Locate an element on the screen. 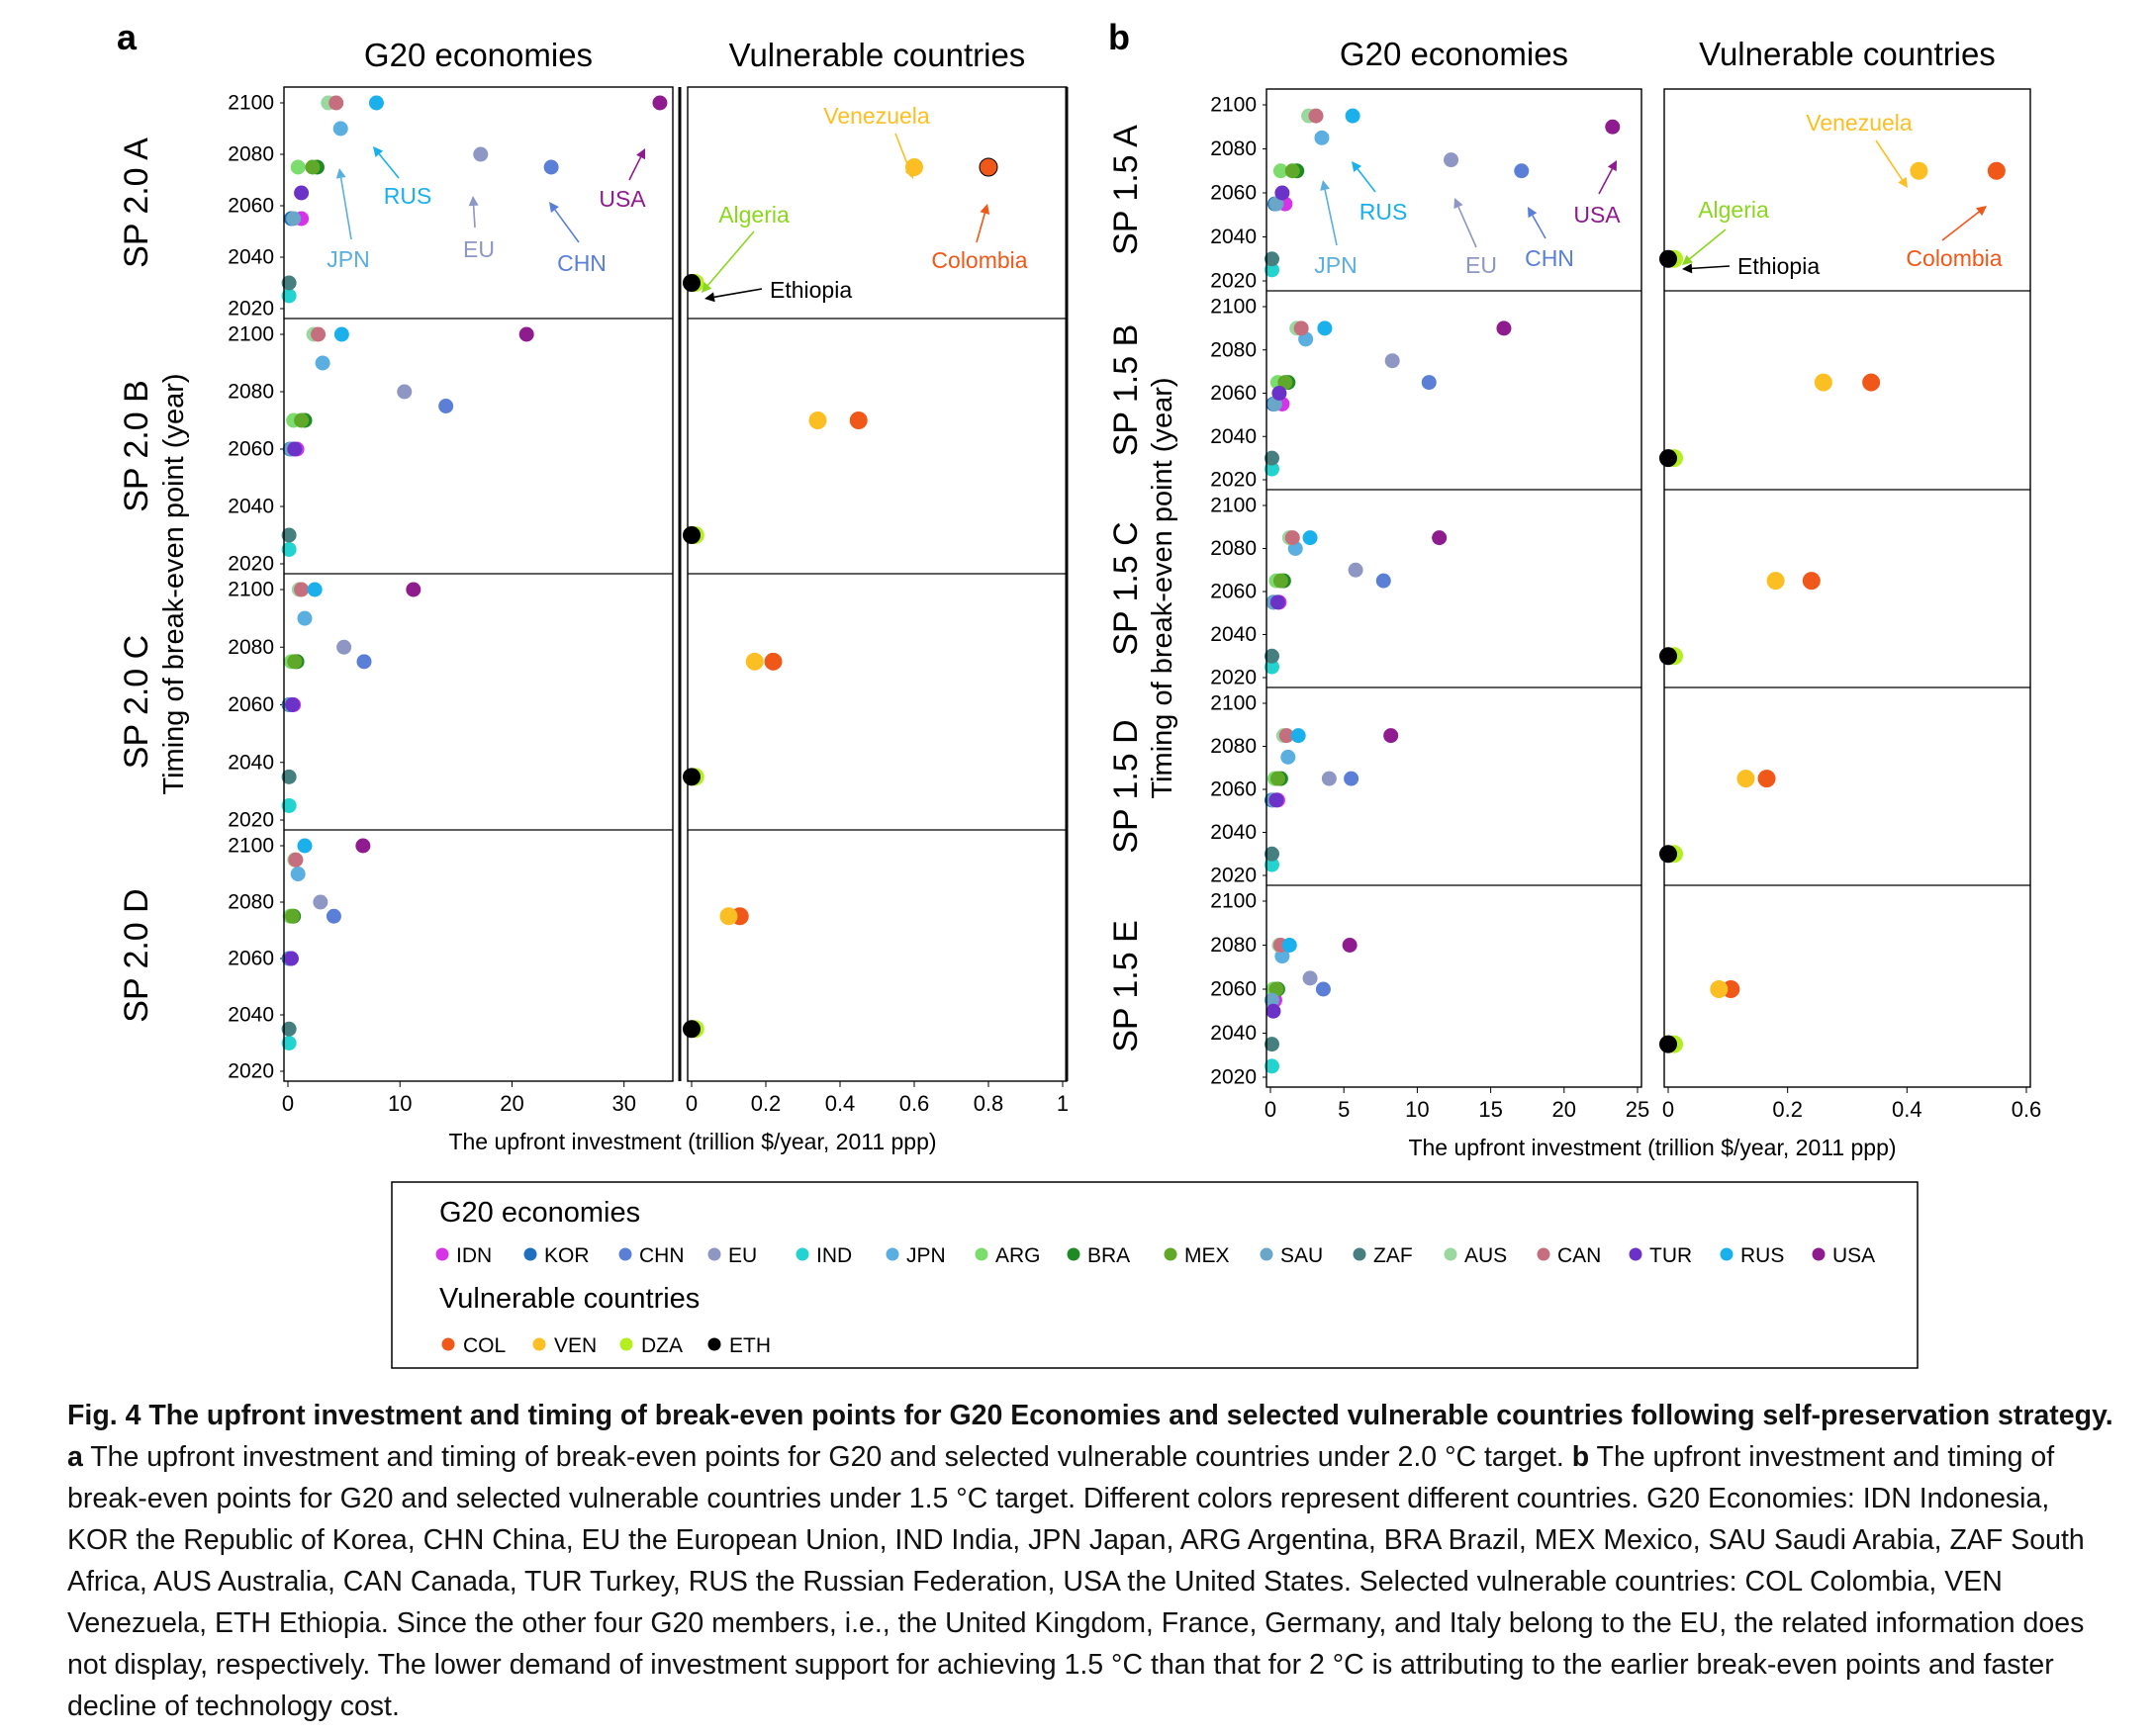 This screenshot has height=1736, width=2155. panel-letter-a: a is located at coordinates (128, 37).